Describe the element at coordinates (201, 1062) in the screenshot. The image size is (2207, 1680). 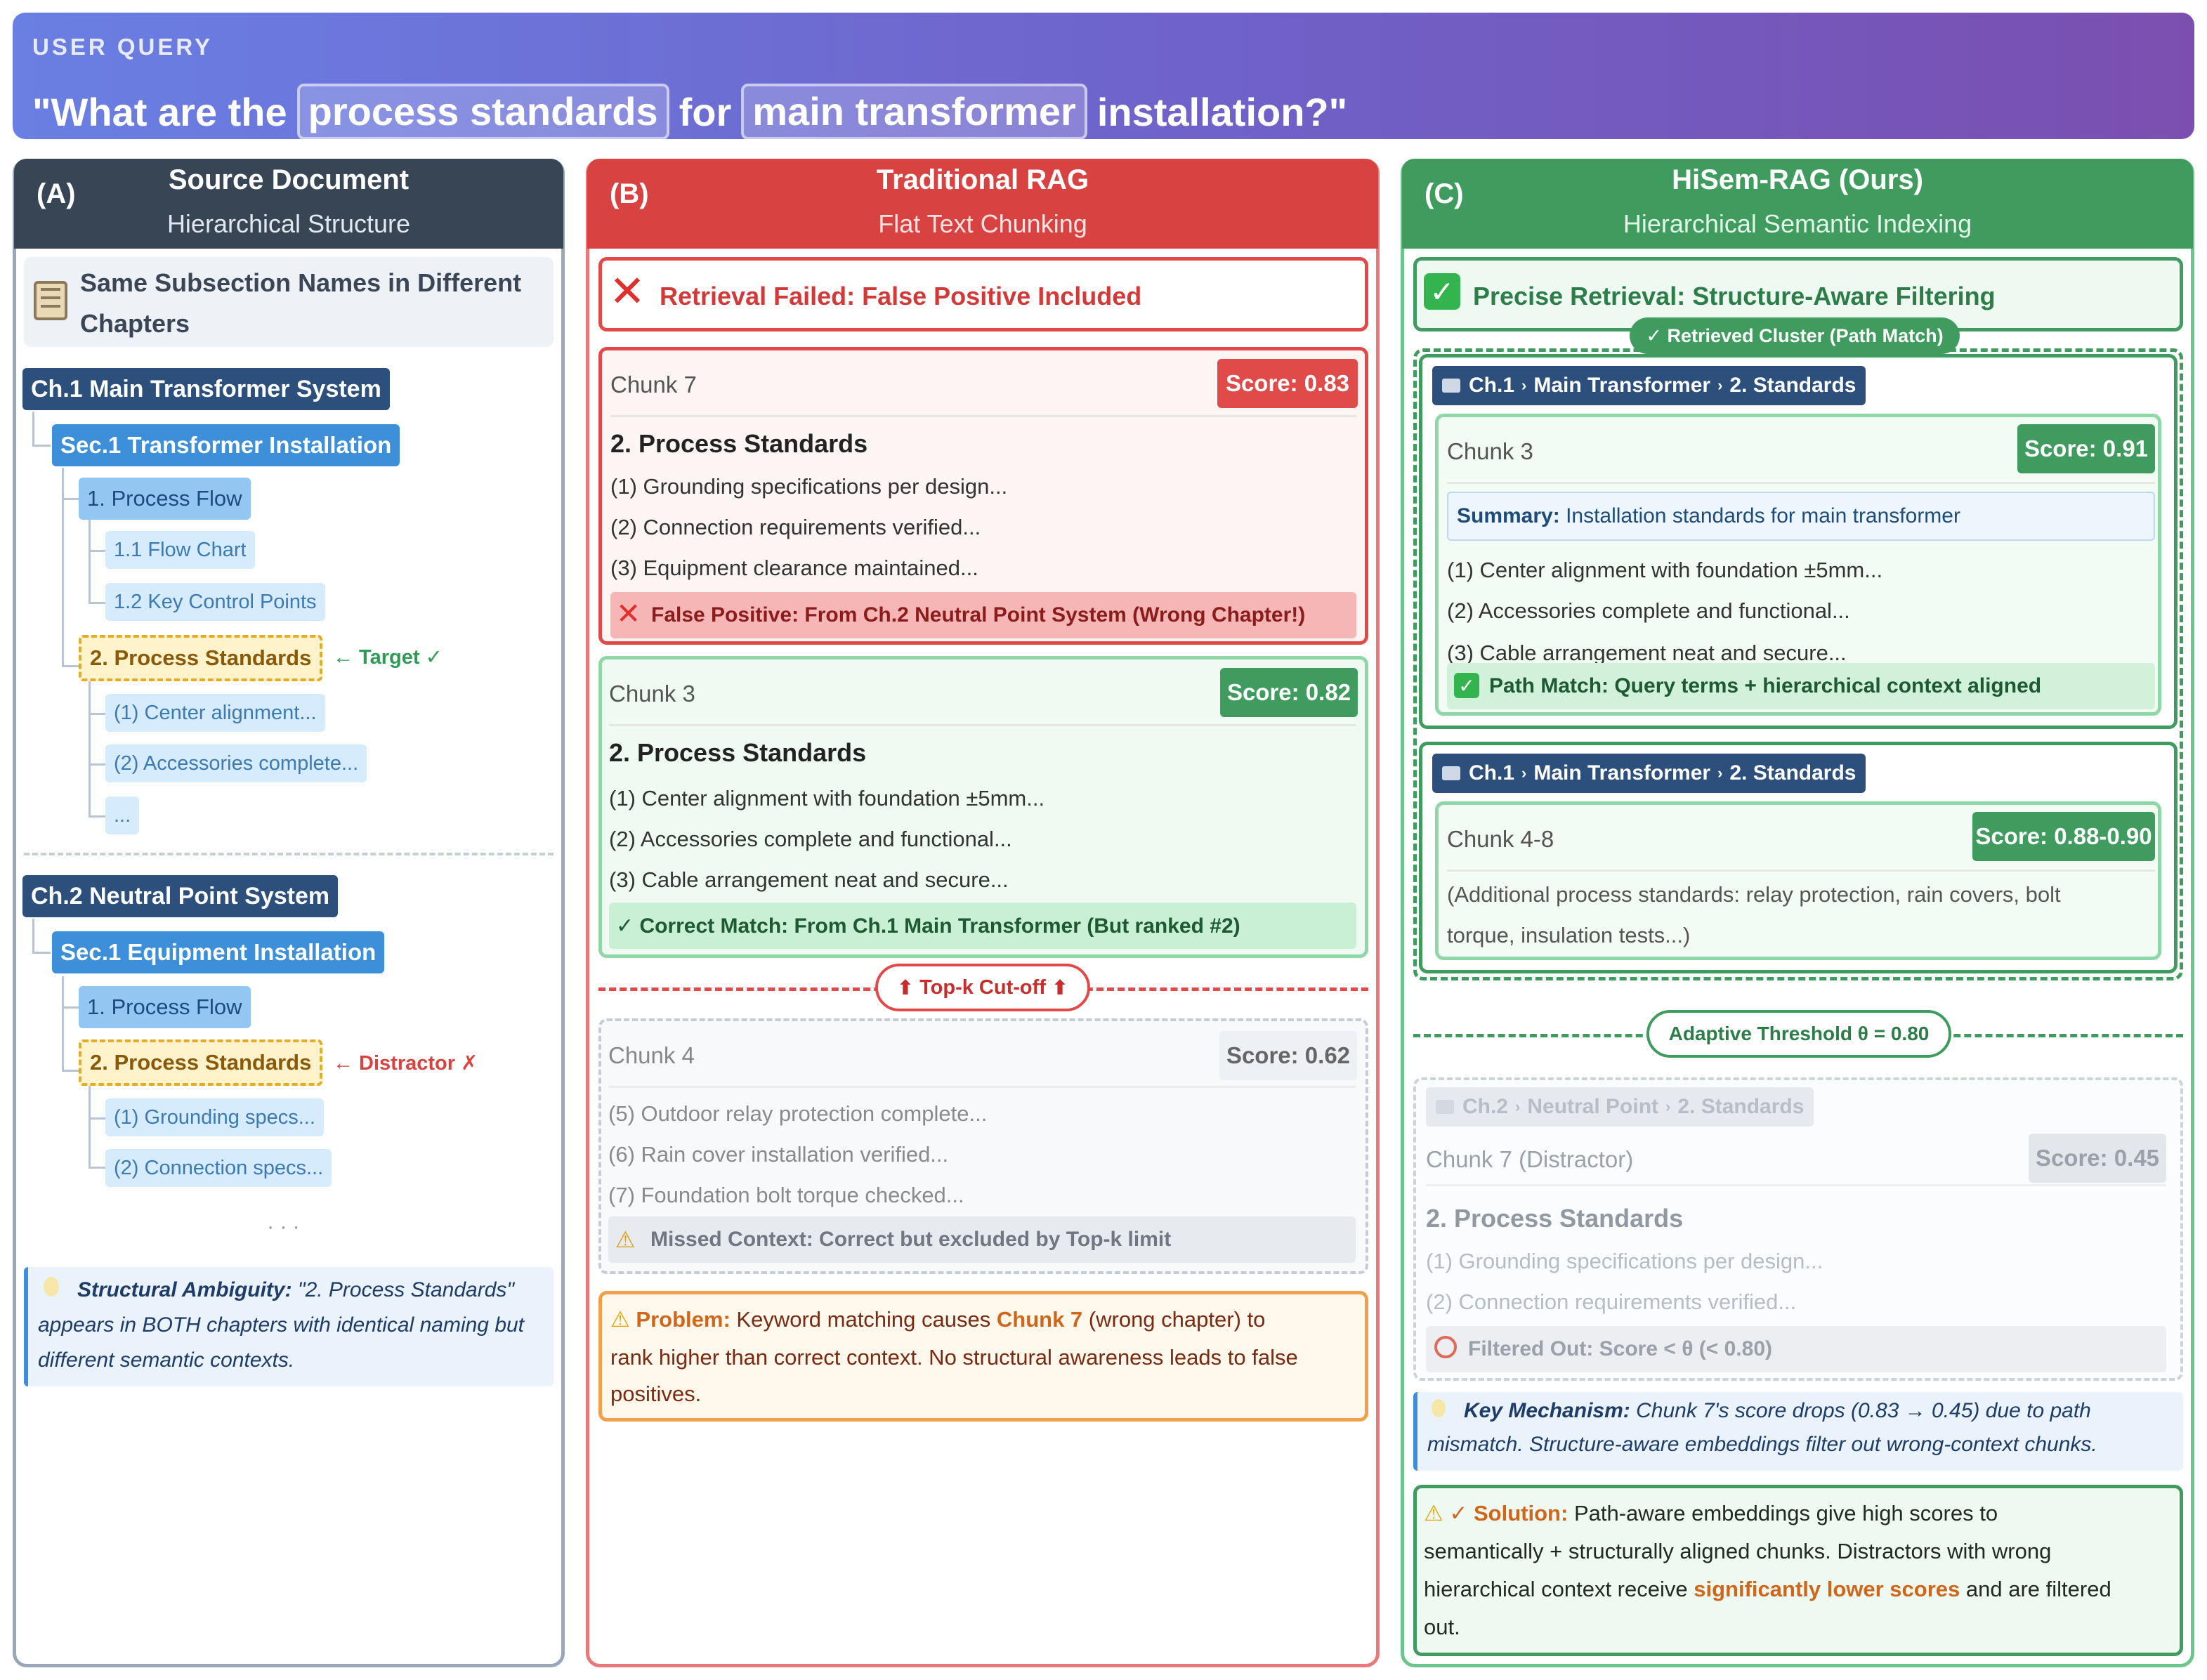
I see `tree-ch2-process-standards-distractor: 2. Process Standards` at that location.